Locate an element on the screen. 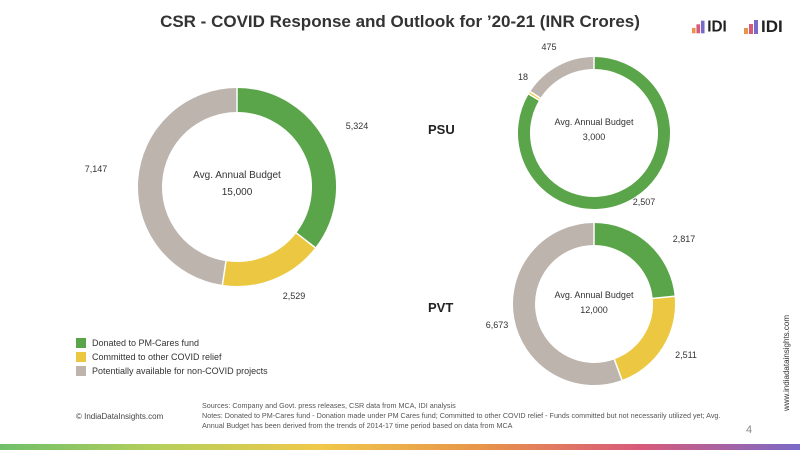 This screenshot has height=450, width=800. website-text: www.indiadatainsights.com is located at coordinates (786, 363).